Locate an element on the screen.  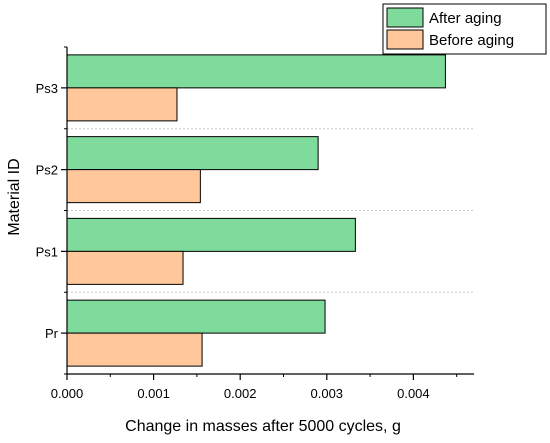
y-tick-label-pr: Pr is located at coordinates (52, 333).